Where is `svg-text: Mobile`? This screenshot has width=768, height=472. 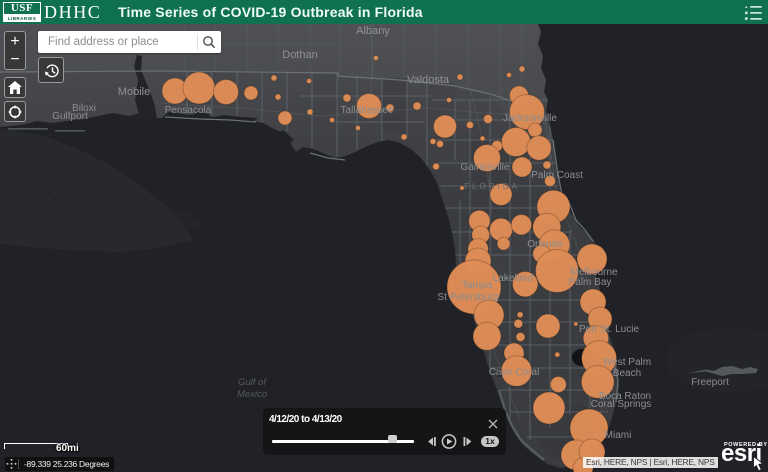
svg-text: Mobile is located at coordinates (134, 92).